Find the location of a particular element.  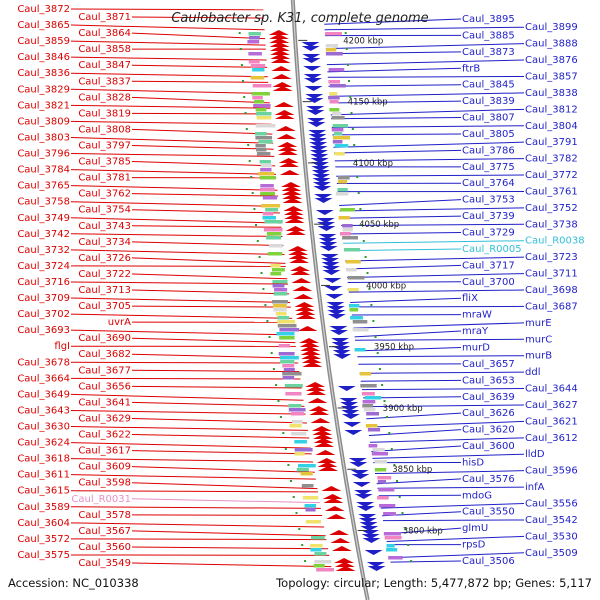

left-gene-label: Caul_3656 is located at coordinates (104, 386).